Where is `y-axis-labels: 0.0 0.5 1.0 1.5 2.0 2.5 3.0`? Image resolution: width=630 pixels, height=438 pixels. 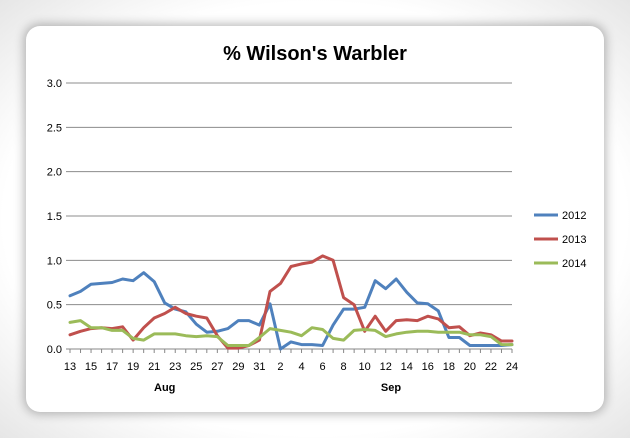 y-axis-labels: 0.0 0.5 1.0 1.5 2.0 2.5 3.0 is located at coordinates (54, 217).